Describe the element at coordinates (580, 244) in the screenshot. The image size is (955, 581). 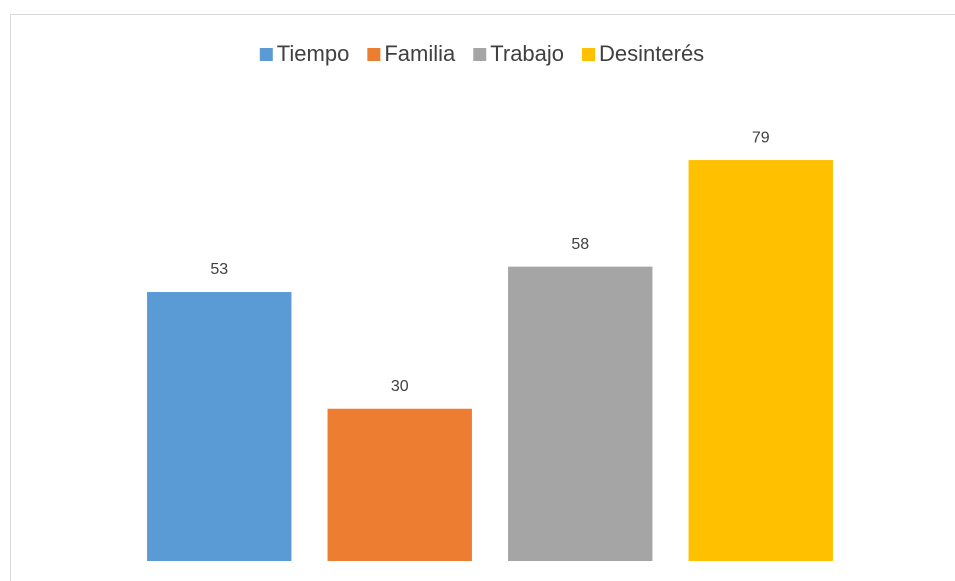
I see `data-label: 58` at that location.